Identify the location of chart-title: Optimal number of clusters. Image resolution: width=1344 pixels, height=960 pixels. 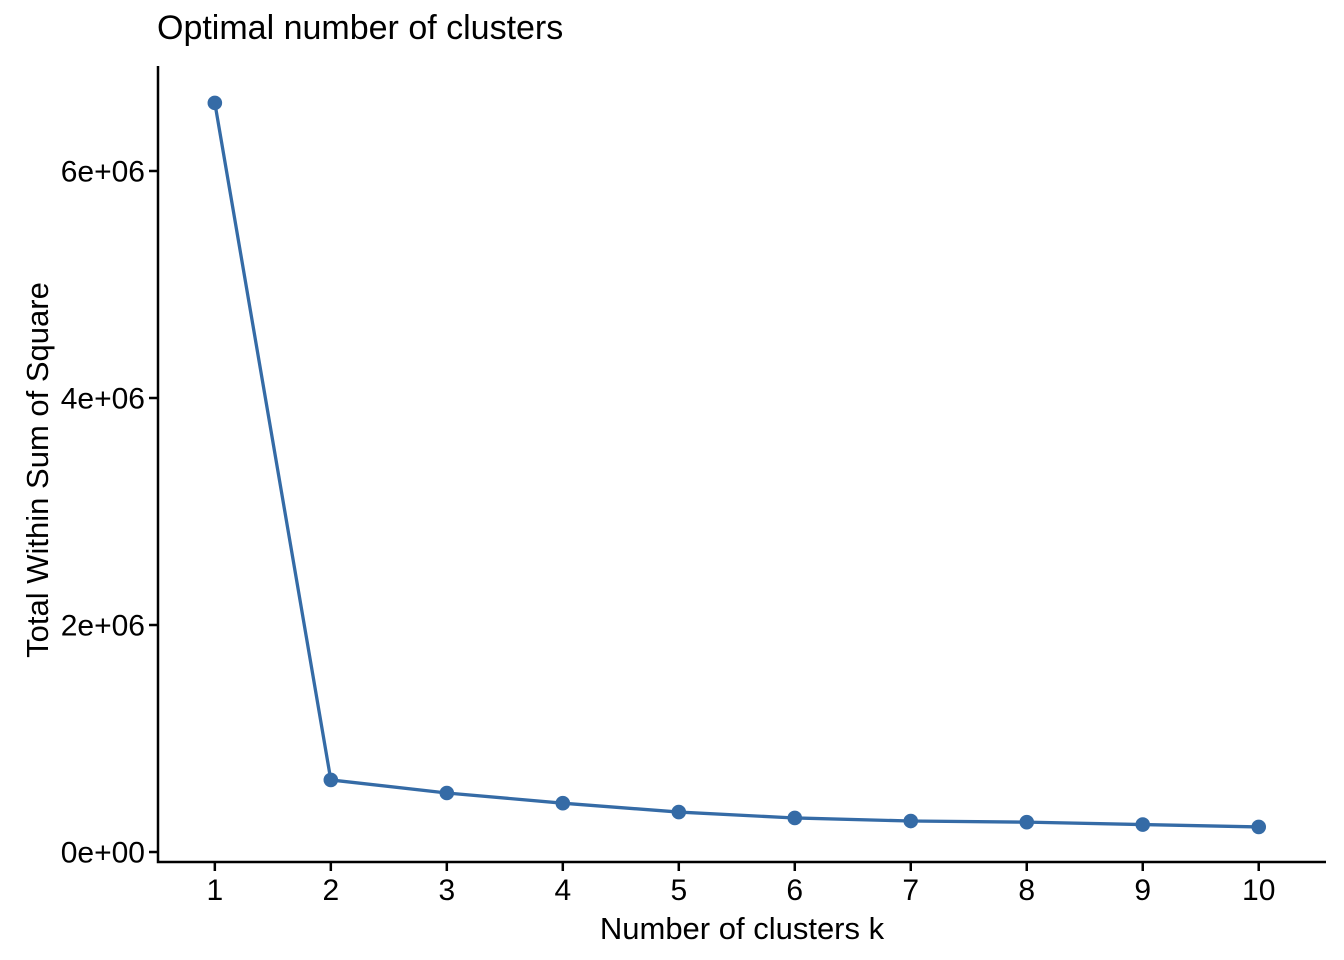
(360, 28).